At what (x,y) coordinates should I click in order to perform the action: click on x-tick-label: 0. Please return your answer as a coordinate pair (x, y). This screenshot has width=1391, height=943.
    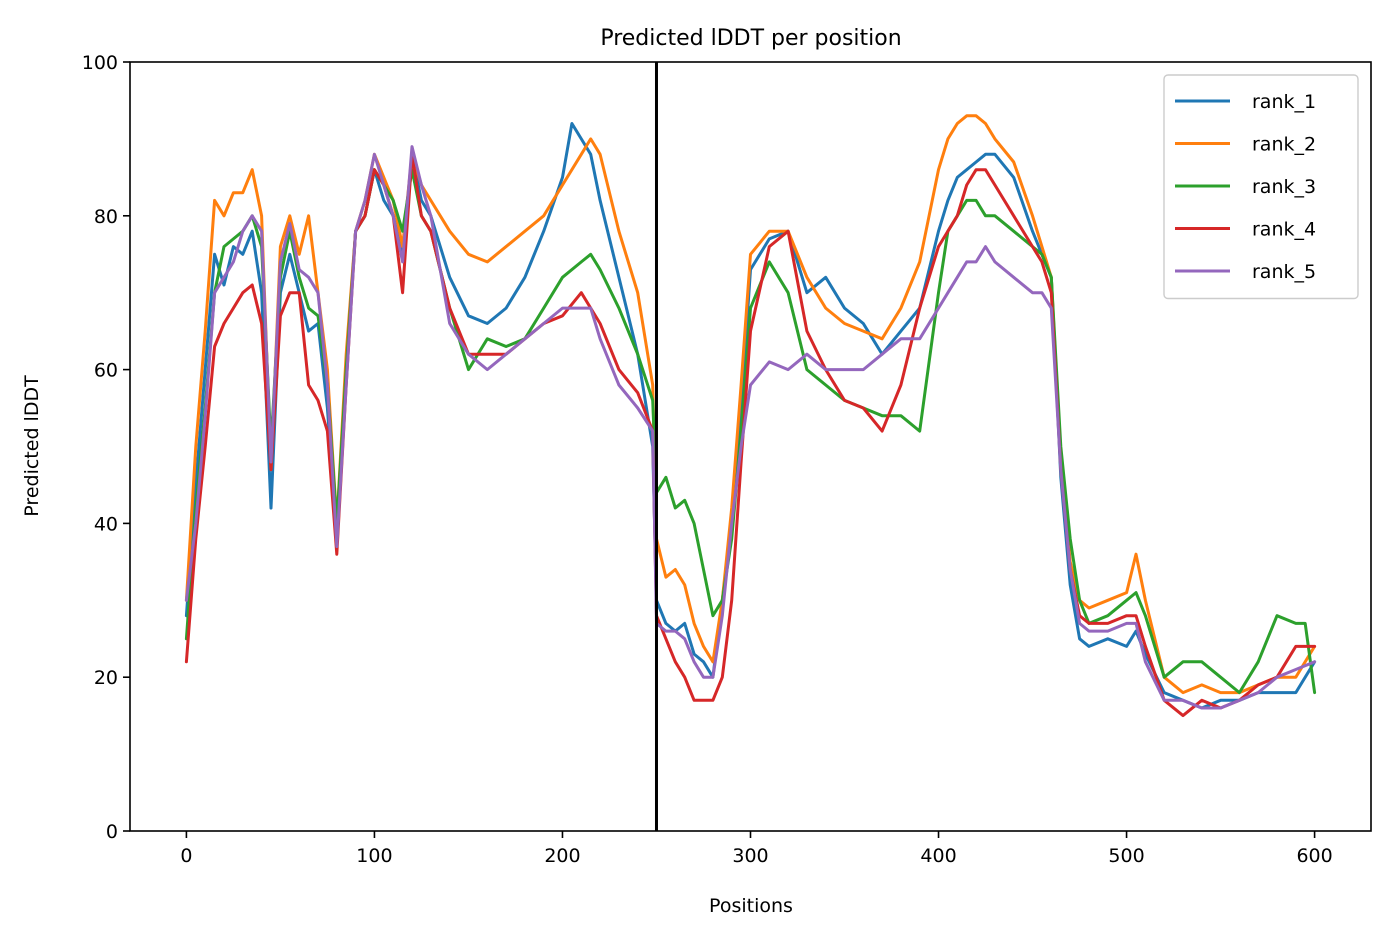
    Looking at the image, I should click on (186, 856).